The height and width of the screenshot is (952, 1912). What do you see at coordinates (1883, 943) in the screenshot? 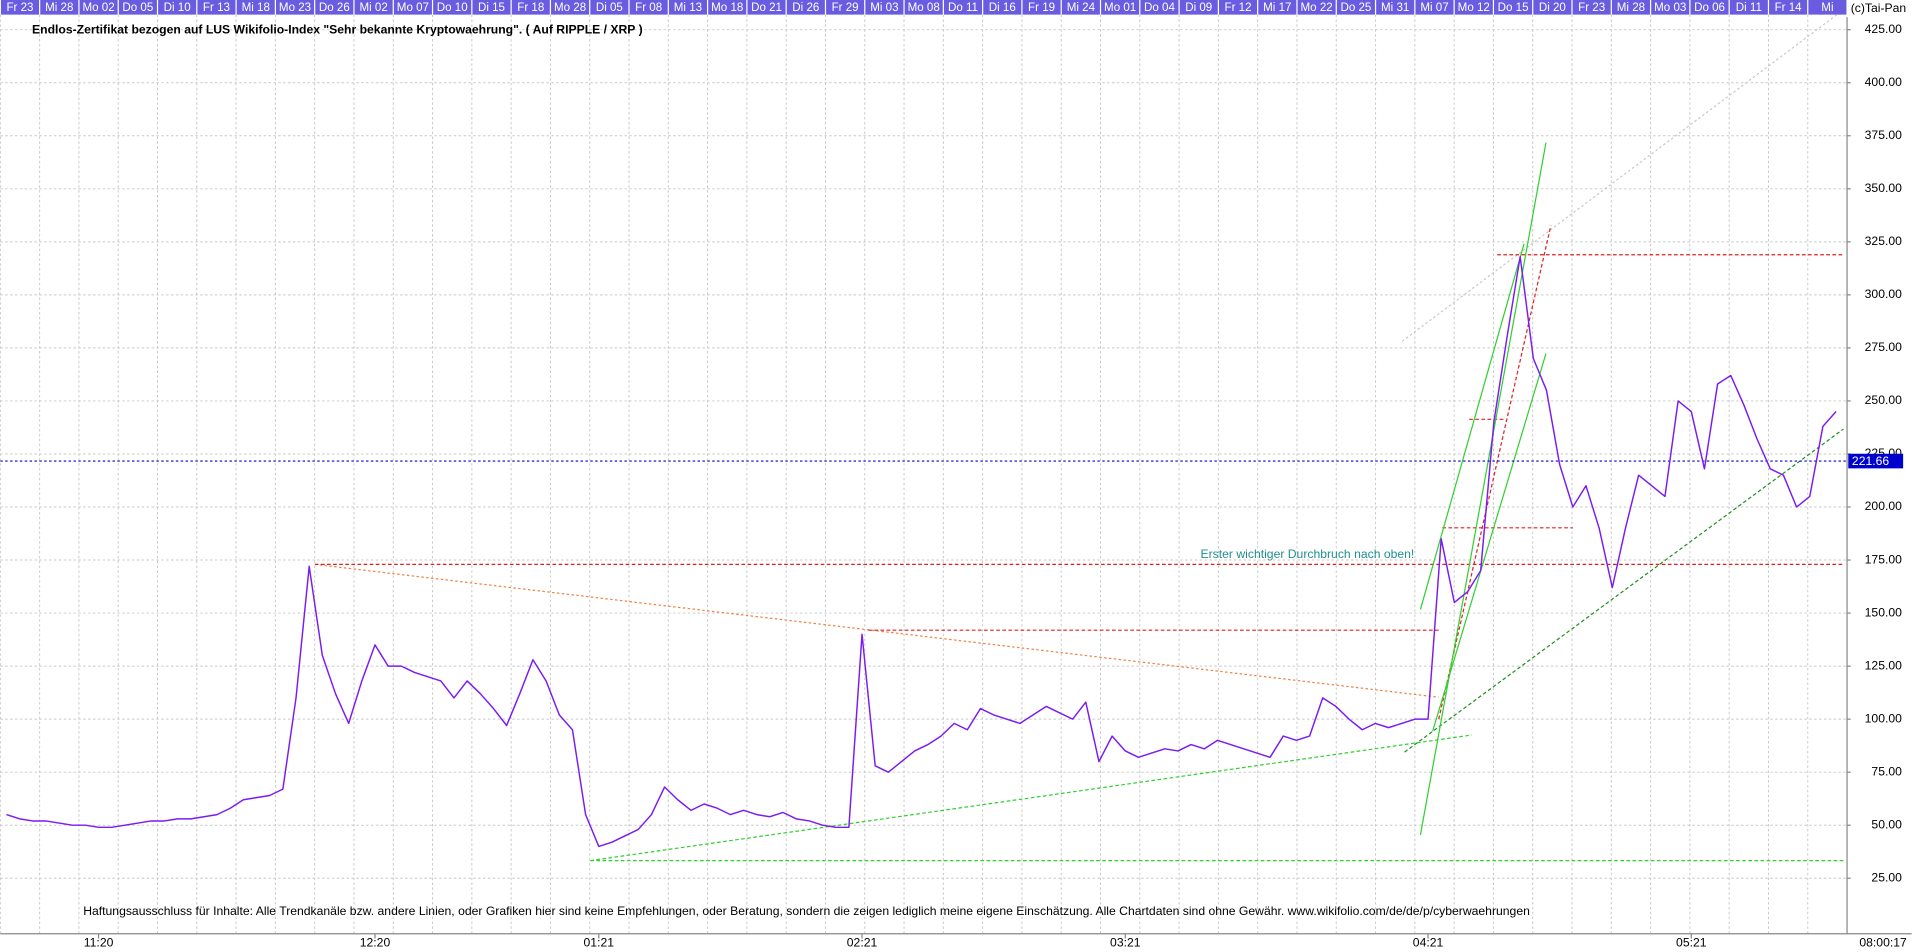
I see `timestamp: 08:00:17` at bounding box center [1883, 943].